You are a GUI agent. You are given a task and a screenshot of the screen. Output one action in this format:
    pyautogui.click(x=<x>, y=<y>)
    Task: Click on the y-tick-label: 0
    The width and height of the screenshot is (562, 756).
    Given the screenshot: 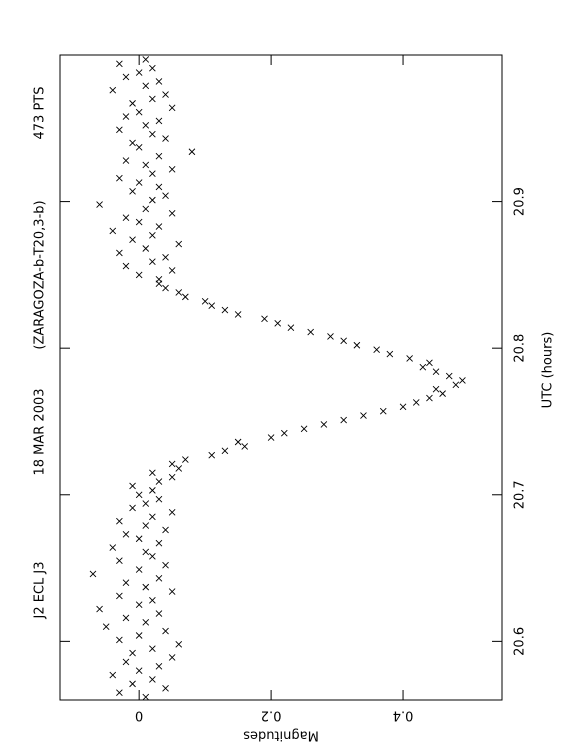 What is the action you would take?
    pyautogui.click(x=139, y=715)
    